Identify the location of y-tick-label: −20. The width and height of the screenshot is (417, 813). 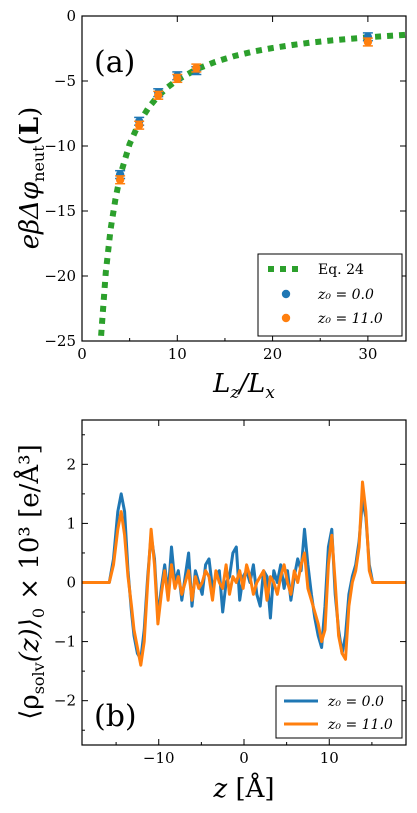
(60, 276).